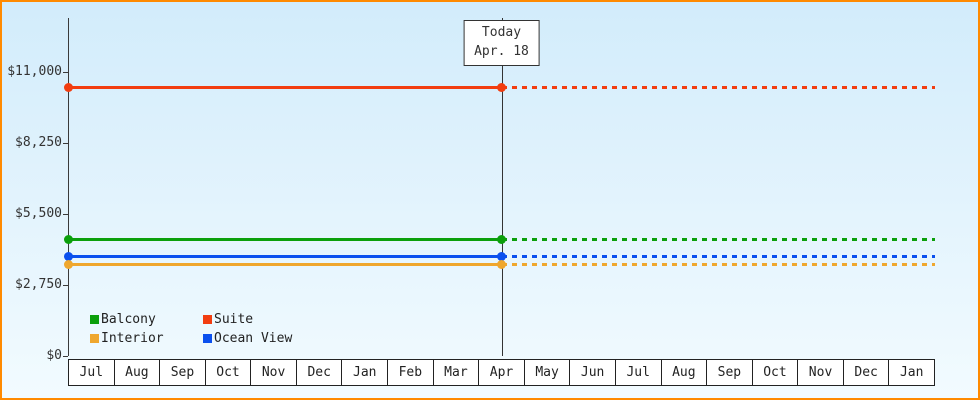 This screenshot has width=980, height=400. What do you see at coordinates (38, 142) in the screenshot?
I see `y-axis-label: $8,250` at bounding box center [38, 142].